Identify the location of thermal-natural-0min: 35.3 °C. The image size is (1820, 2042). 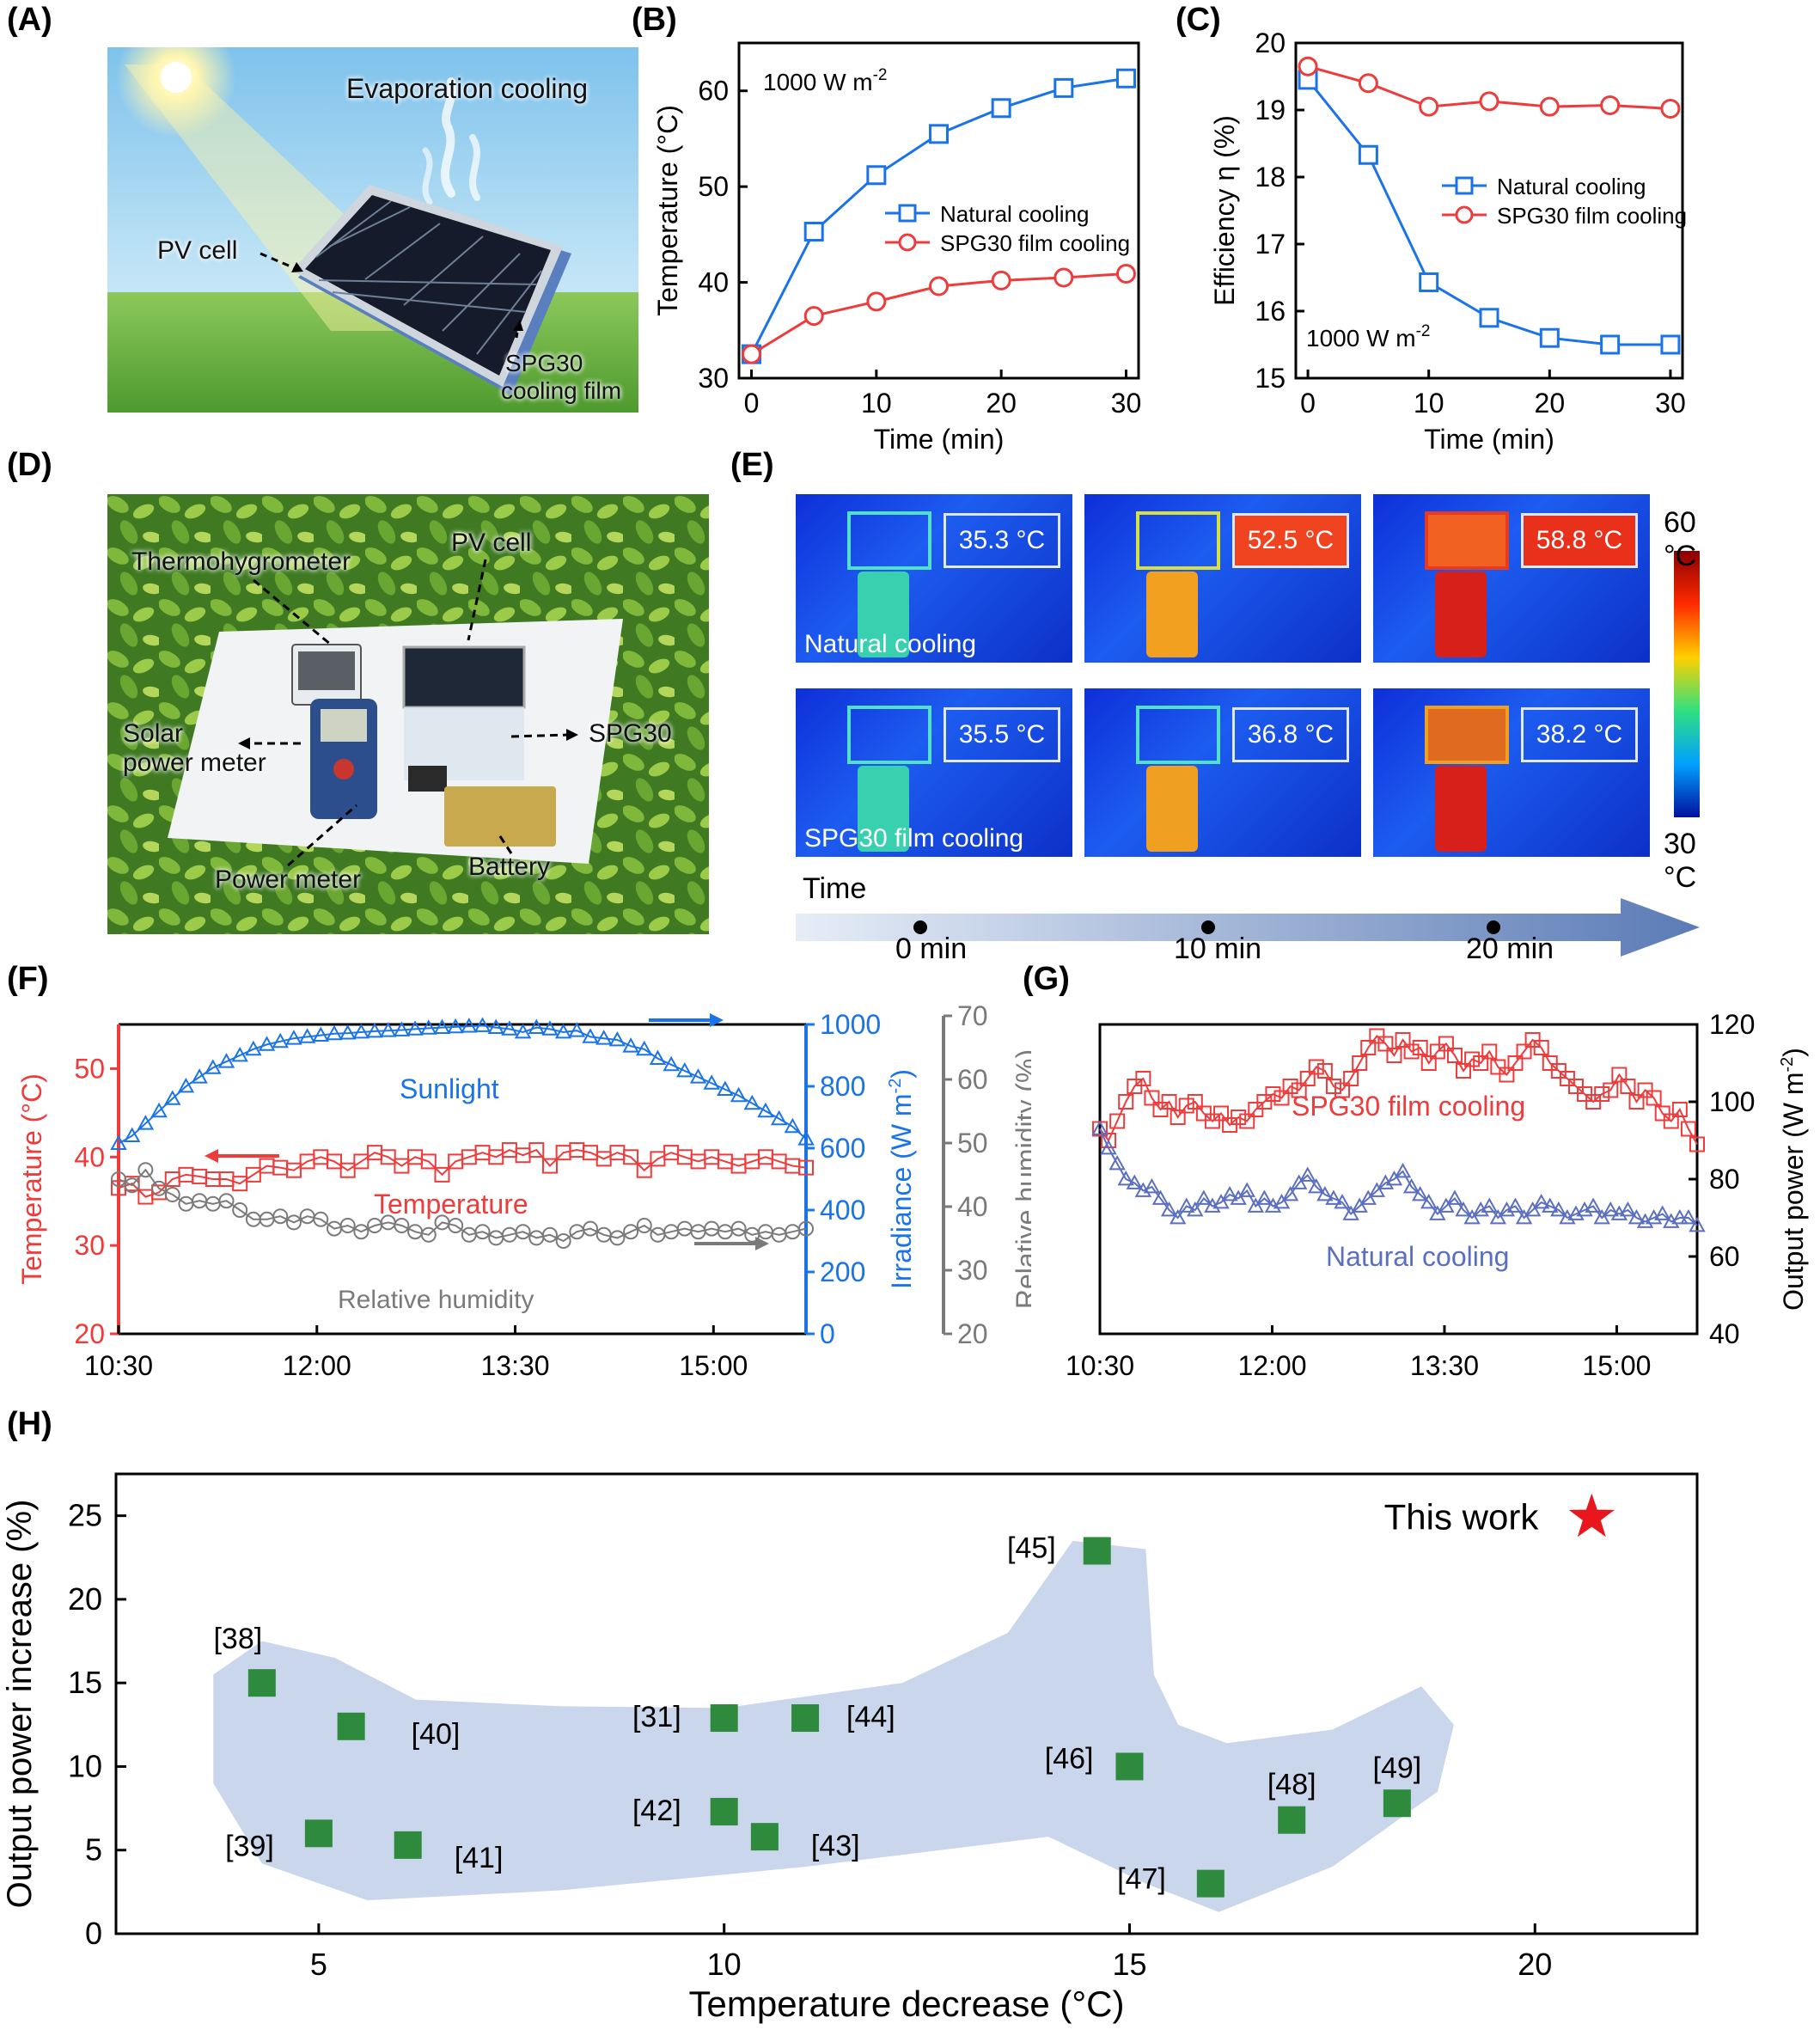
(934, 578).